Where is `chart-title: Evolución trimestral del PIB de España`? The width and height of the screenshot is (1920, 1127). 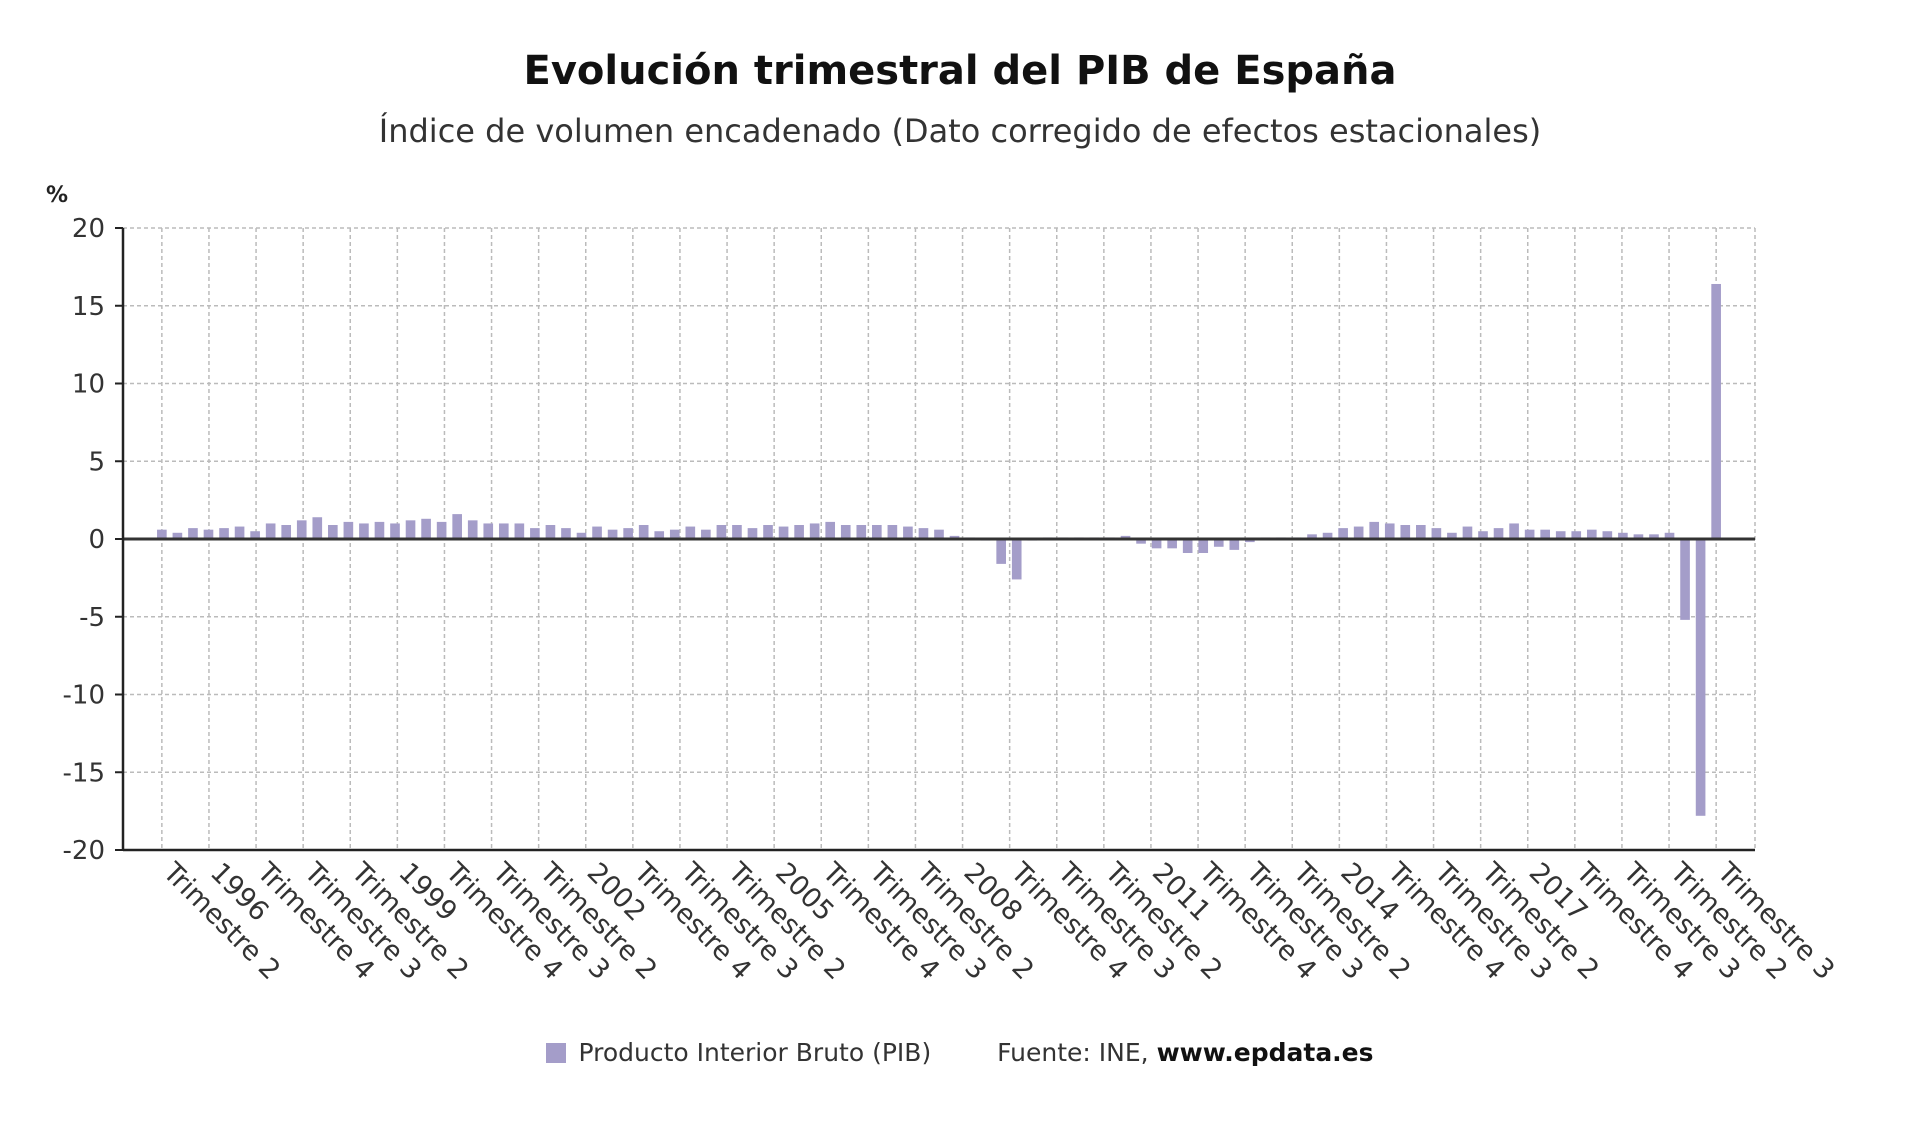
chart-title: Evolución trimestral del PIB de España is located at coordinates (960, 71).